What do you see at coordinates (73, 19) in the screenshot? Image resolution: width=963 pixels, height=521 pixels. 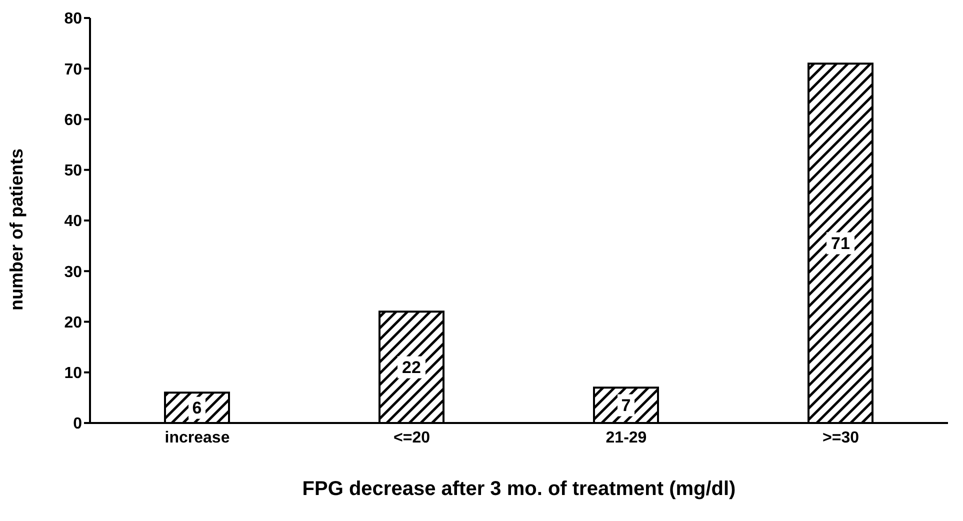 I see `y-tick-label: 80` at bounding box center [73, 19].